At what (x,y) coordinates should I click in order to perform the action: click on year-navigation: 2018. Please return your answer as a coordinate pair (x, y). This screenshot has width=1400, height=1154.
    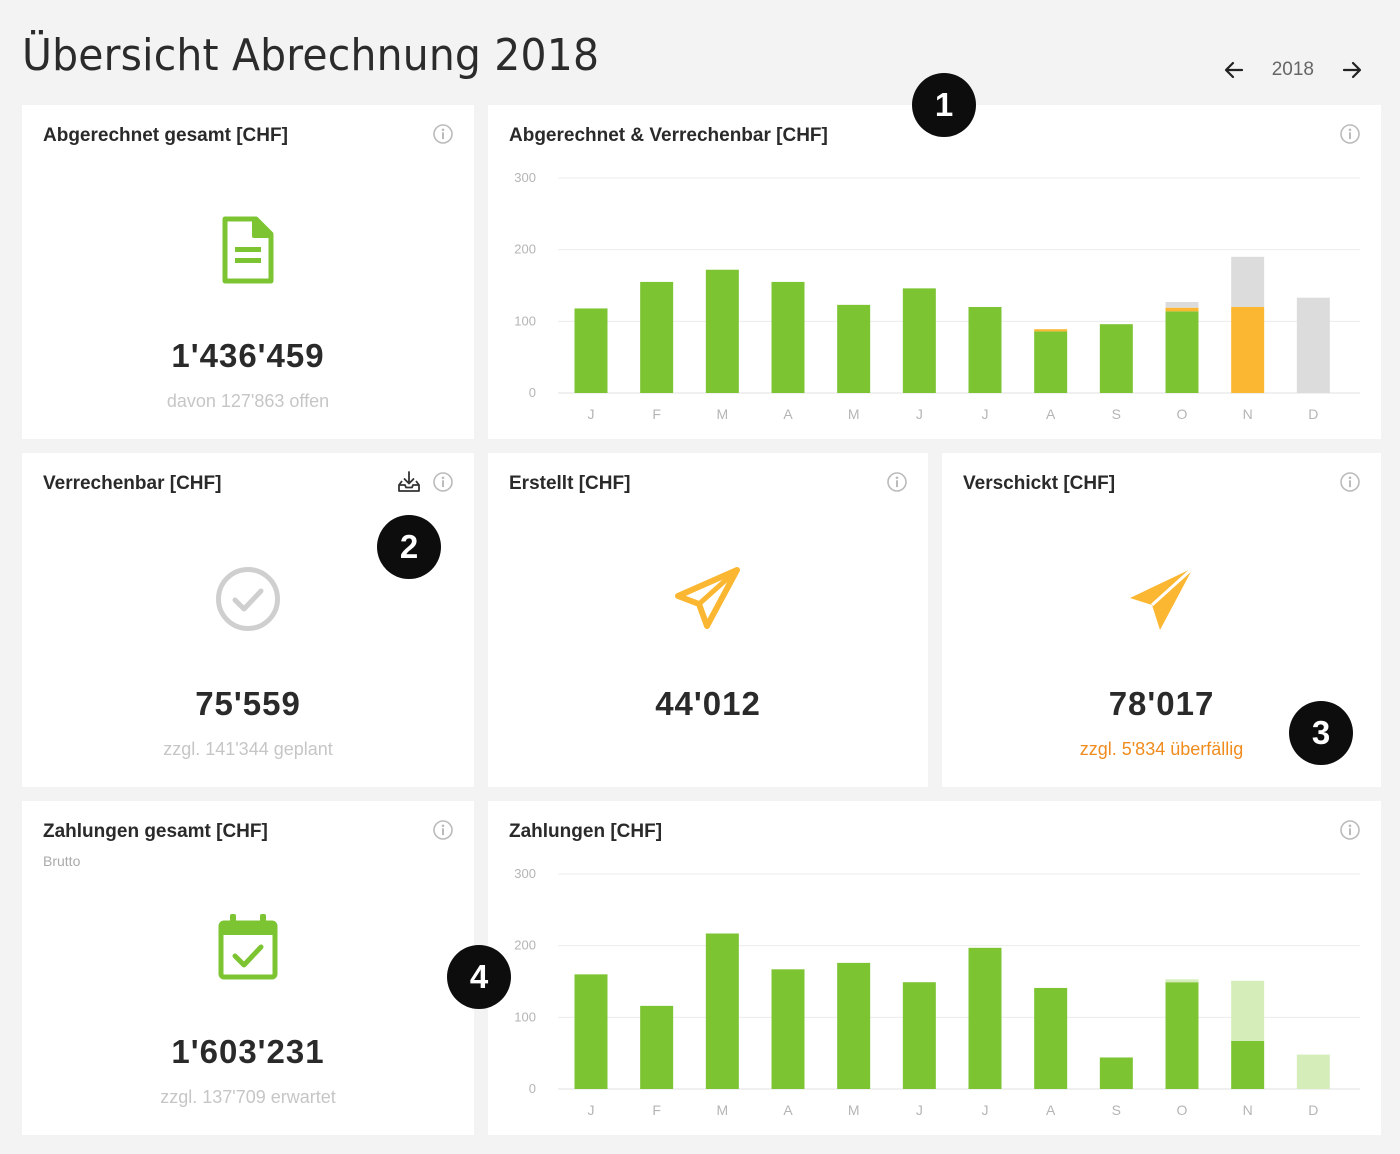
    Looking at the image, I should click on (1293, 70).